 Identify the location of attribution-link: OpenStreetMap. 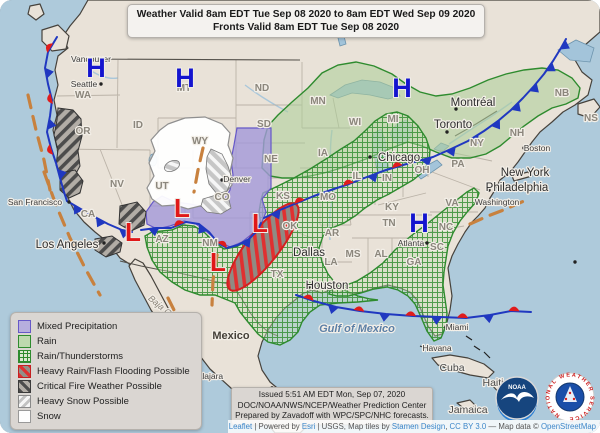
(568, 426).